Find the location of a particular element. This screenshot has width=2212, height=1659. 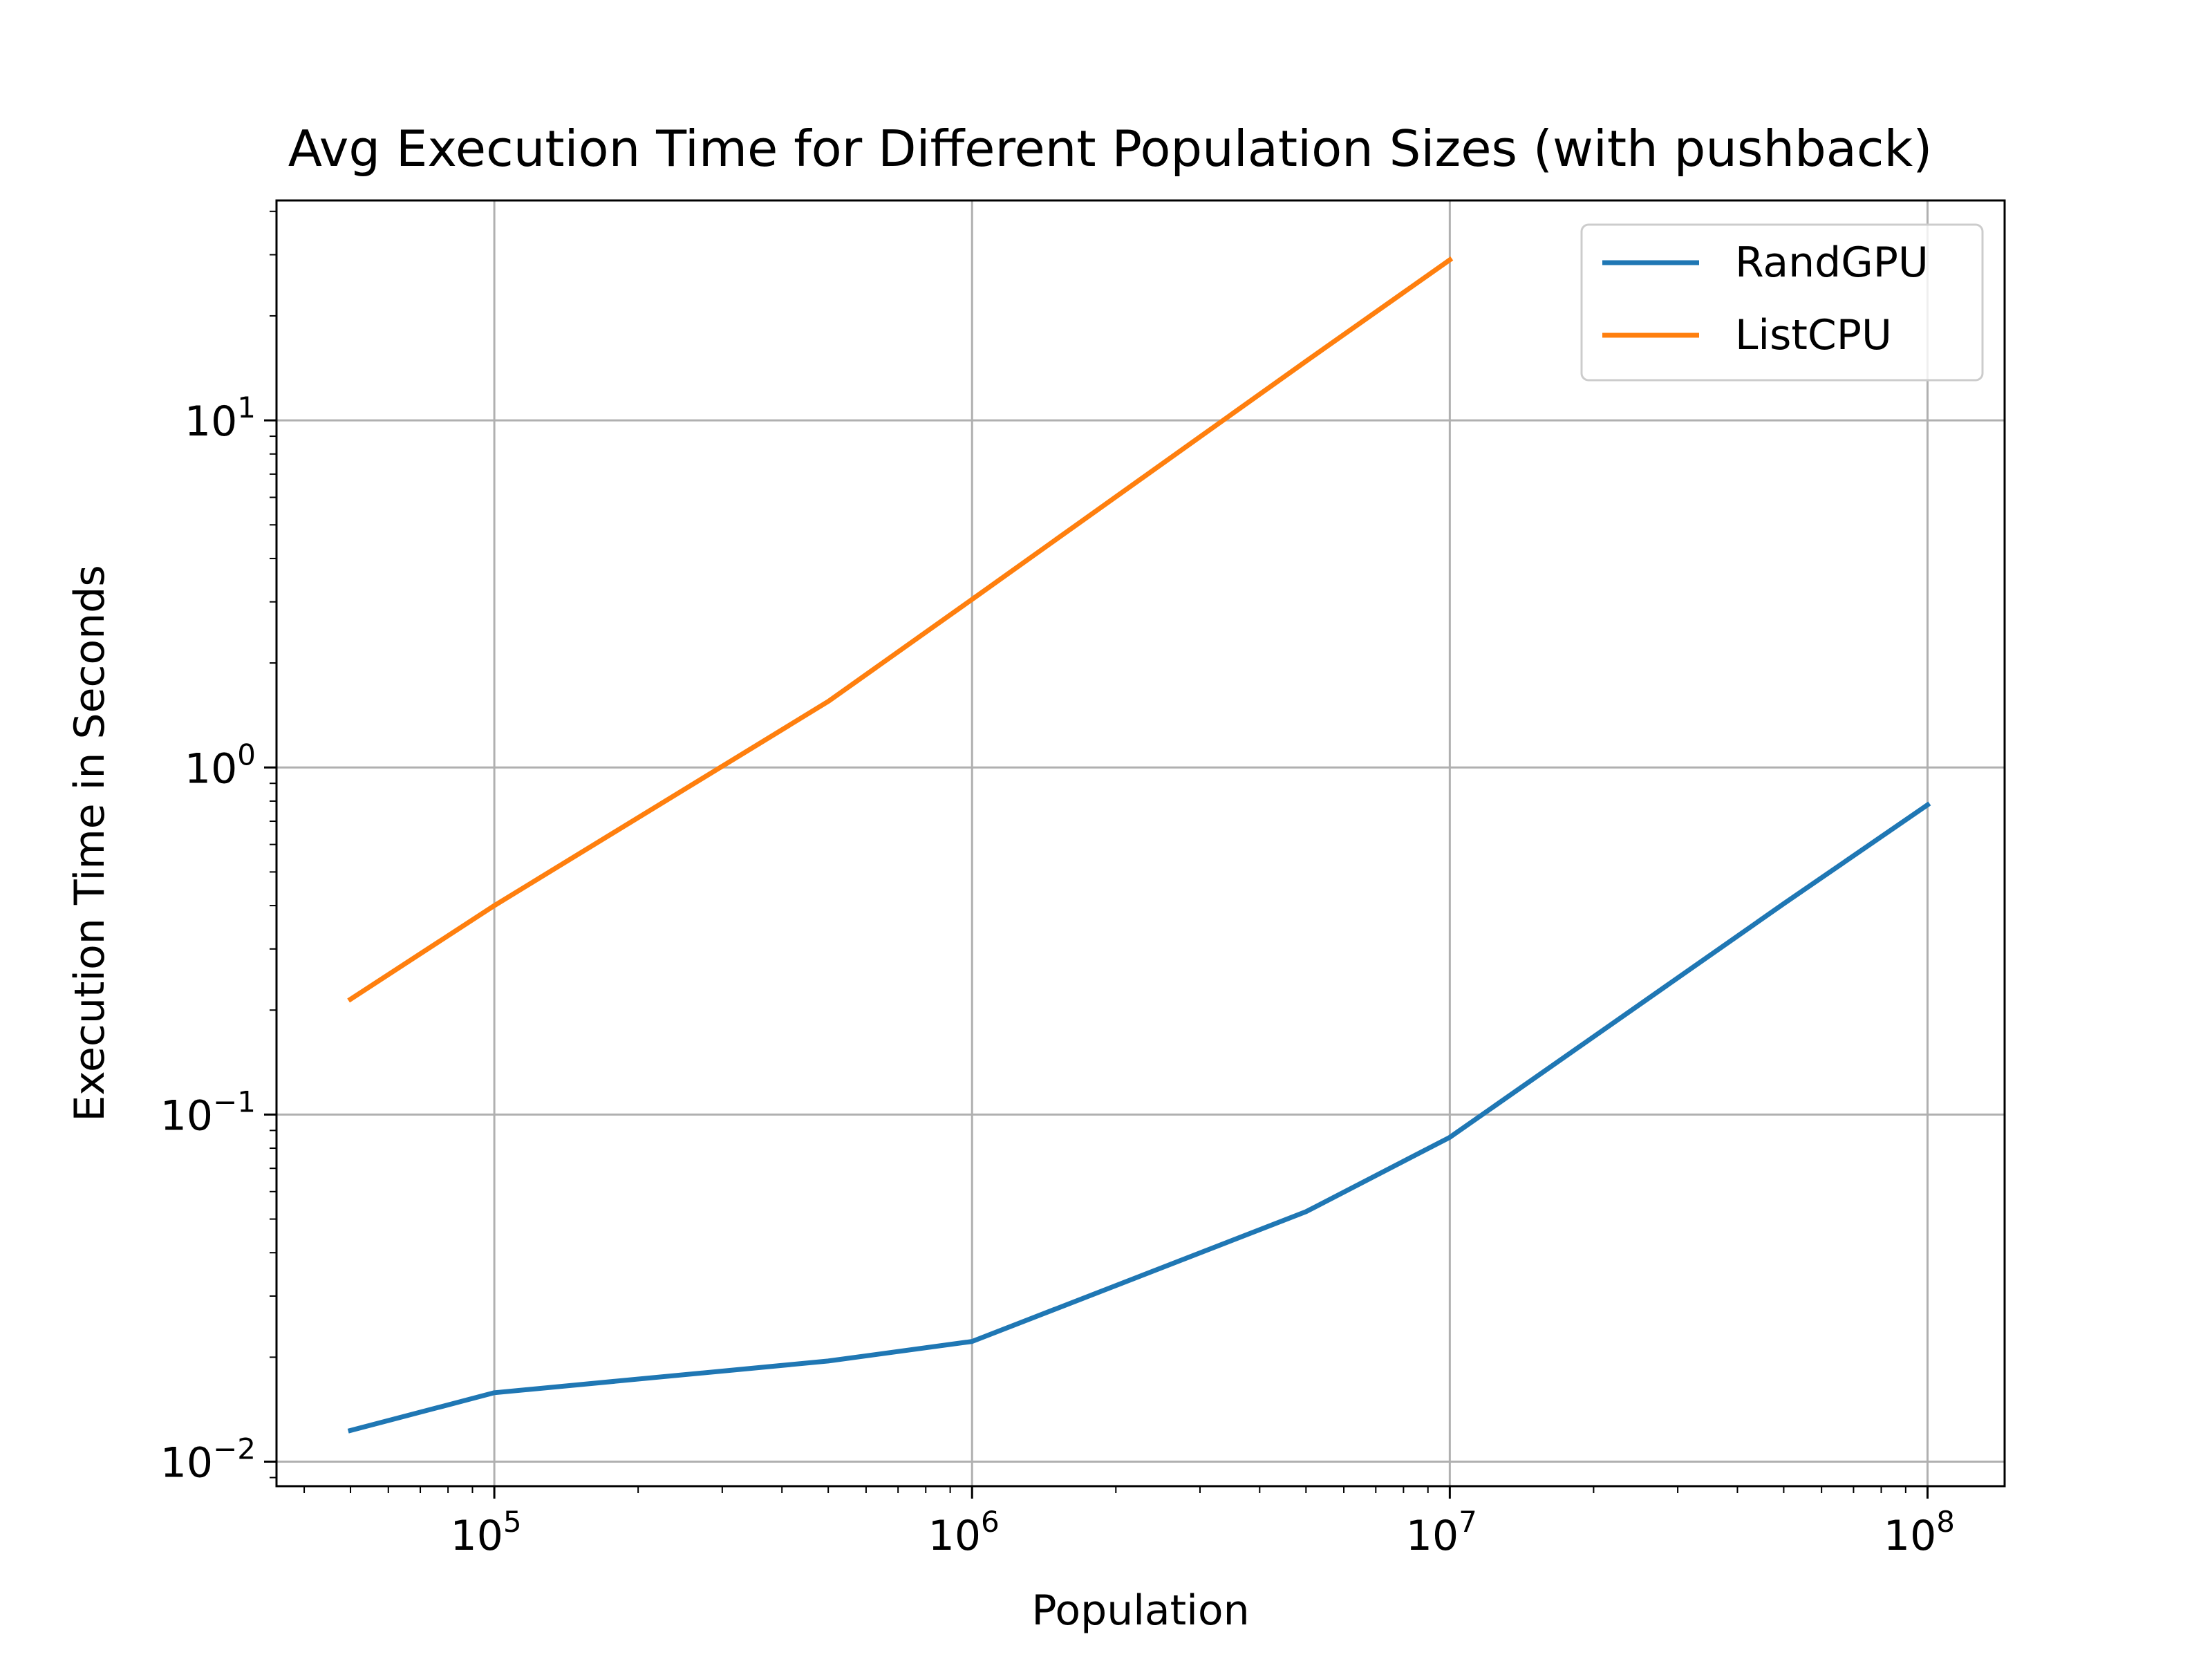

legend: RandGPU ListCPU is located at coordinates (1782, 303).